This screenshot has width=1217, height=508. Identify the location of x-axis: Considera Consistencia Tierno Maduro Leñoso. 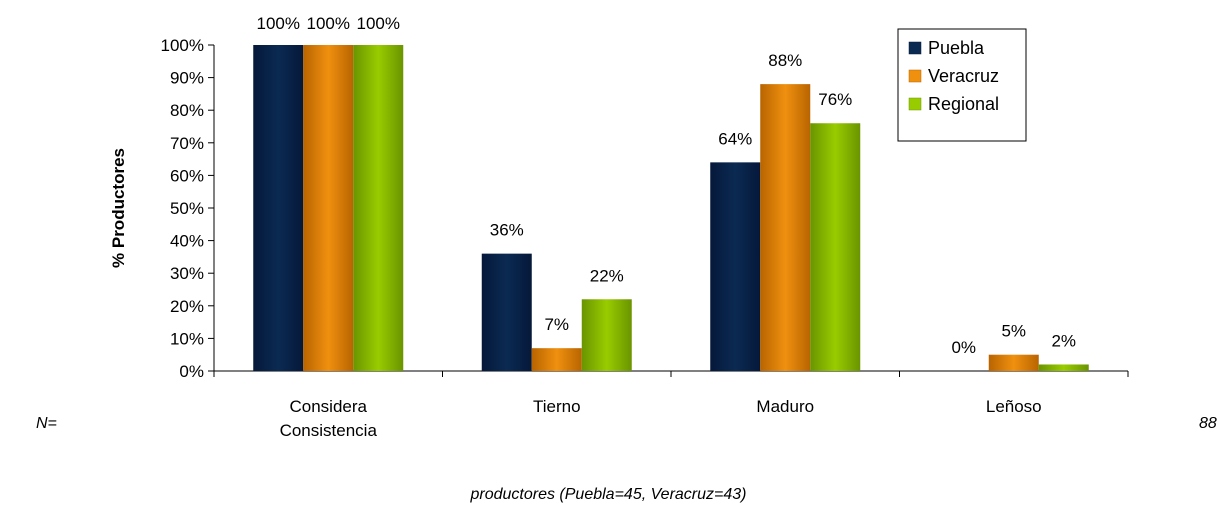
(671, 405).